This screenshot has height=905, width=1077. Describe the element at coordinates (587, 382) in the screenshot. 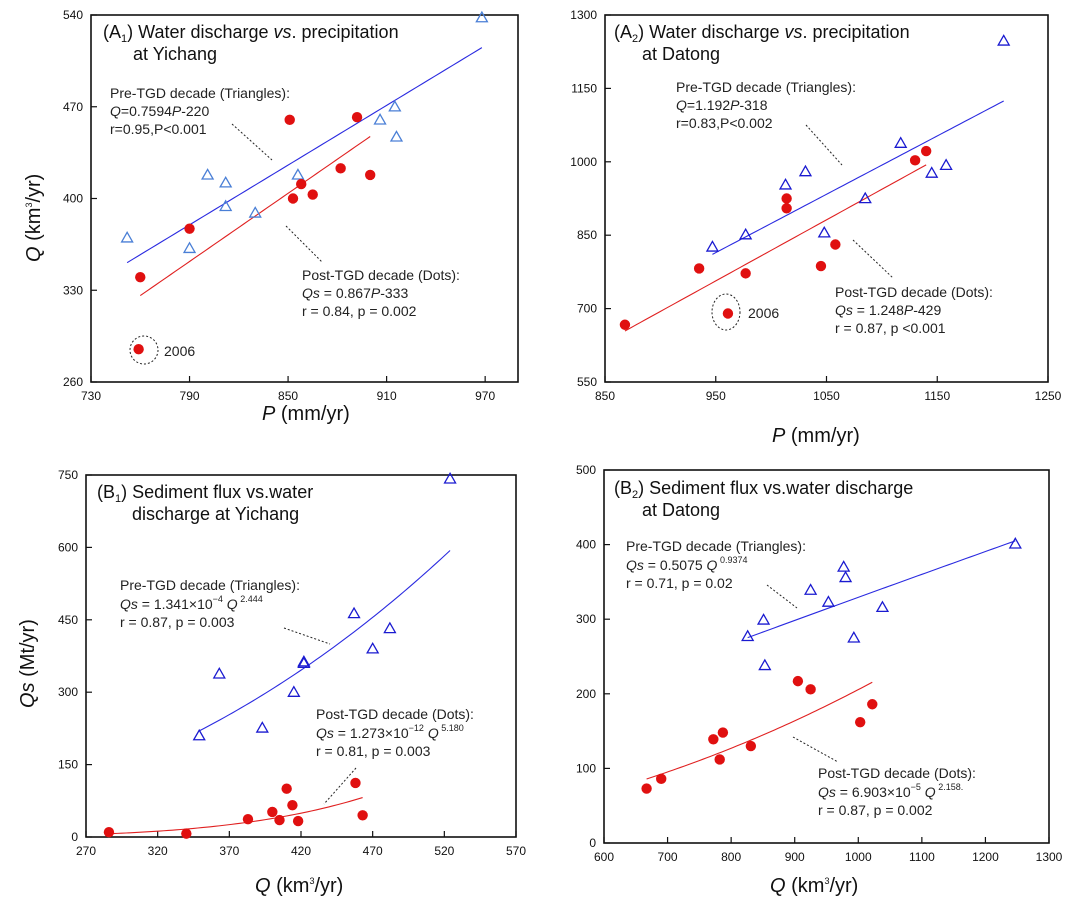

I see `y-tick-label-a2-0: 550` at that location.